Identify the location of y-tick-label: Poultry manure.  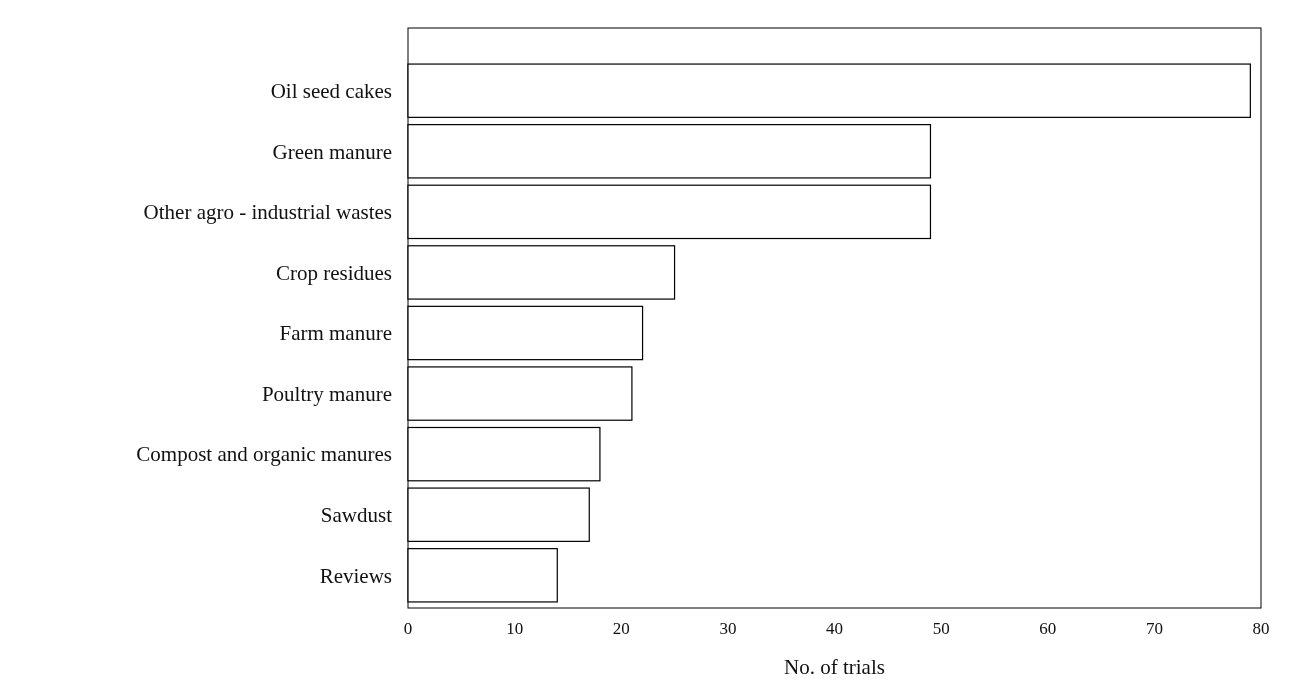
(326, 393).